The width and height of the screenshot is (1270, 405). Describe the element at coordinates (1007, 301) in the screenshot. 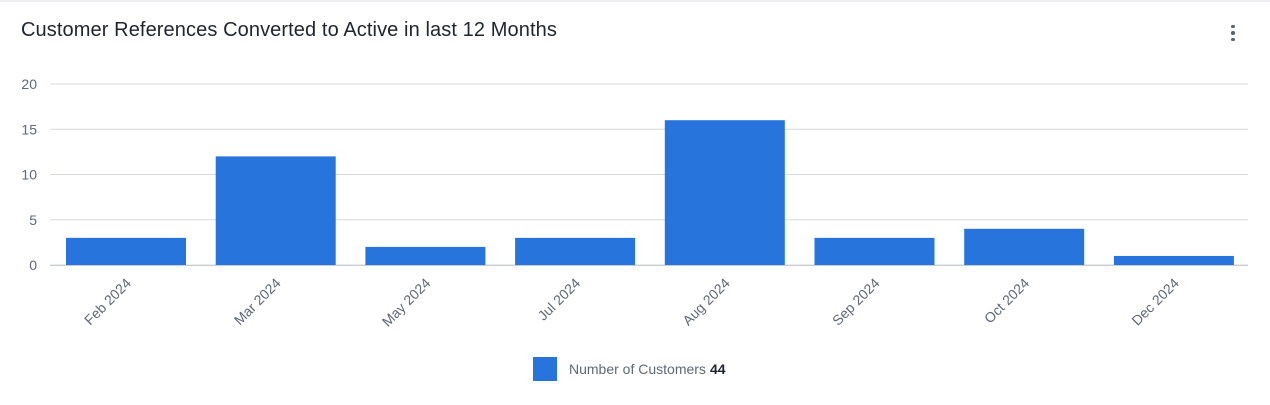

I see `x-tick-label: Oct 2024` at that location.